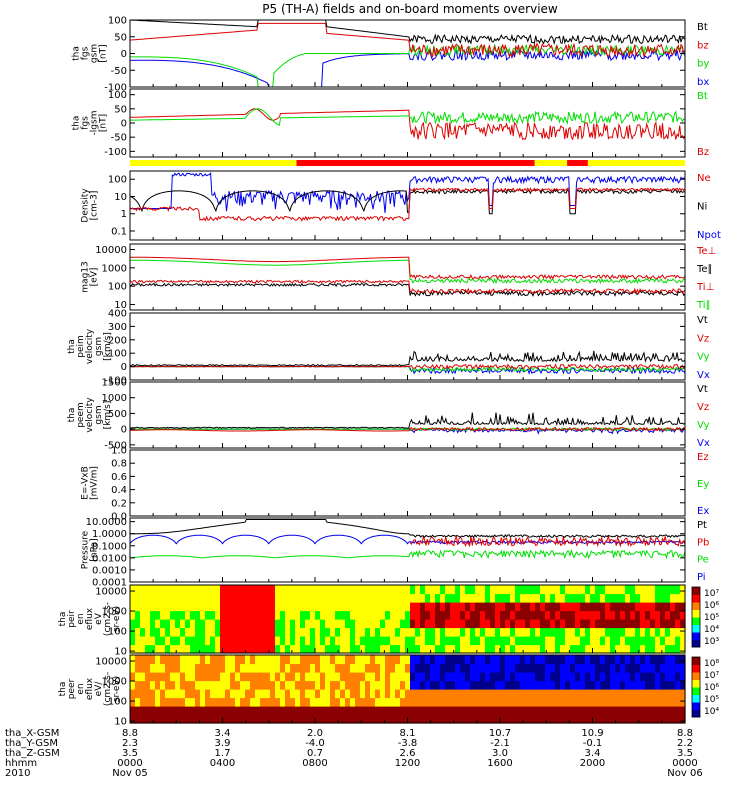 The width and height of the screenshot is (750, 800). What do you see at coordinates (90, 123) in the screenshot?
I see `y-axis-label: tha fgs -lgsm [nT]` at bounding box center [90, 123].